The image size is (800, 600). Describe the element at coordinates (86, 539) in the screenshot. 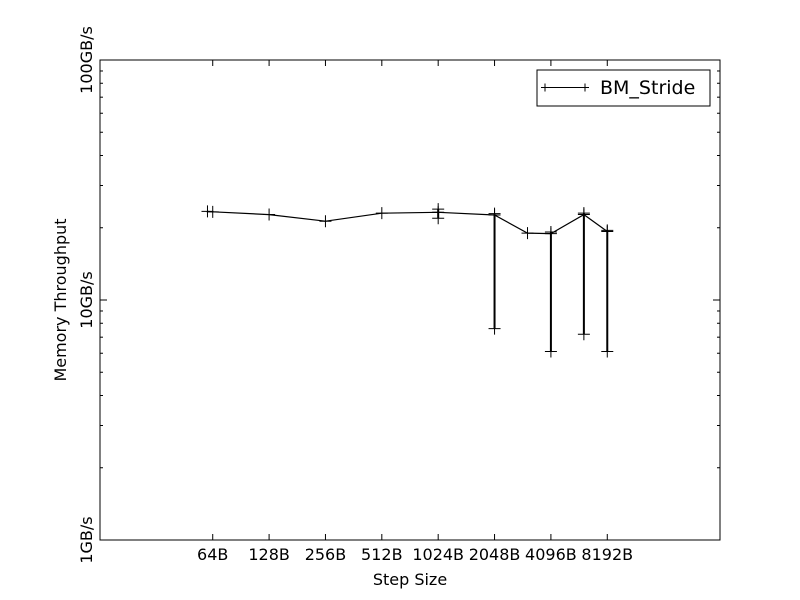

I see `y-tick-label: 1GB/s` at that location.